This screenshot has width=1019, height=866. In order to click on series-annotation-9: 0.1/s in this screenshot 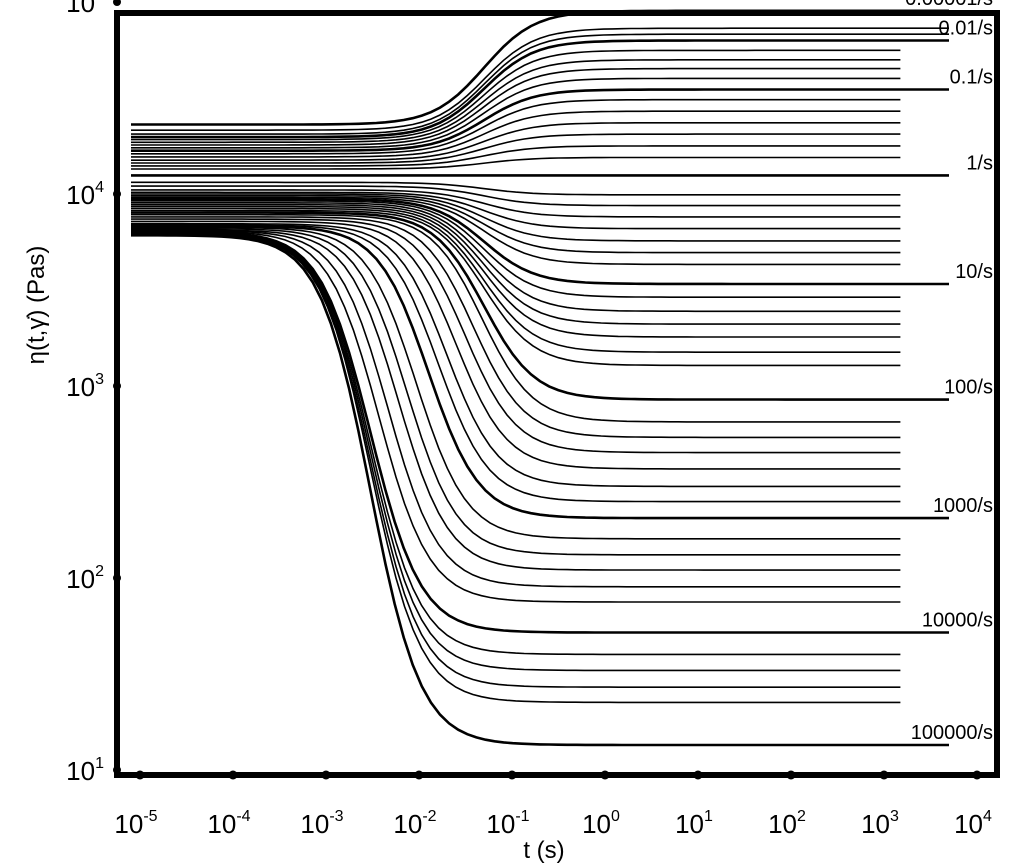, I will do `click(971, 78)`.